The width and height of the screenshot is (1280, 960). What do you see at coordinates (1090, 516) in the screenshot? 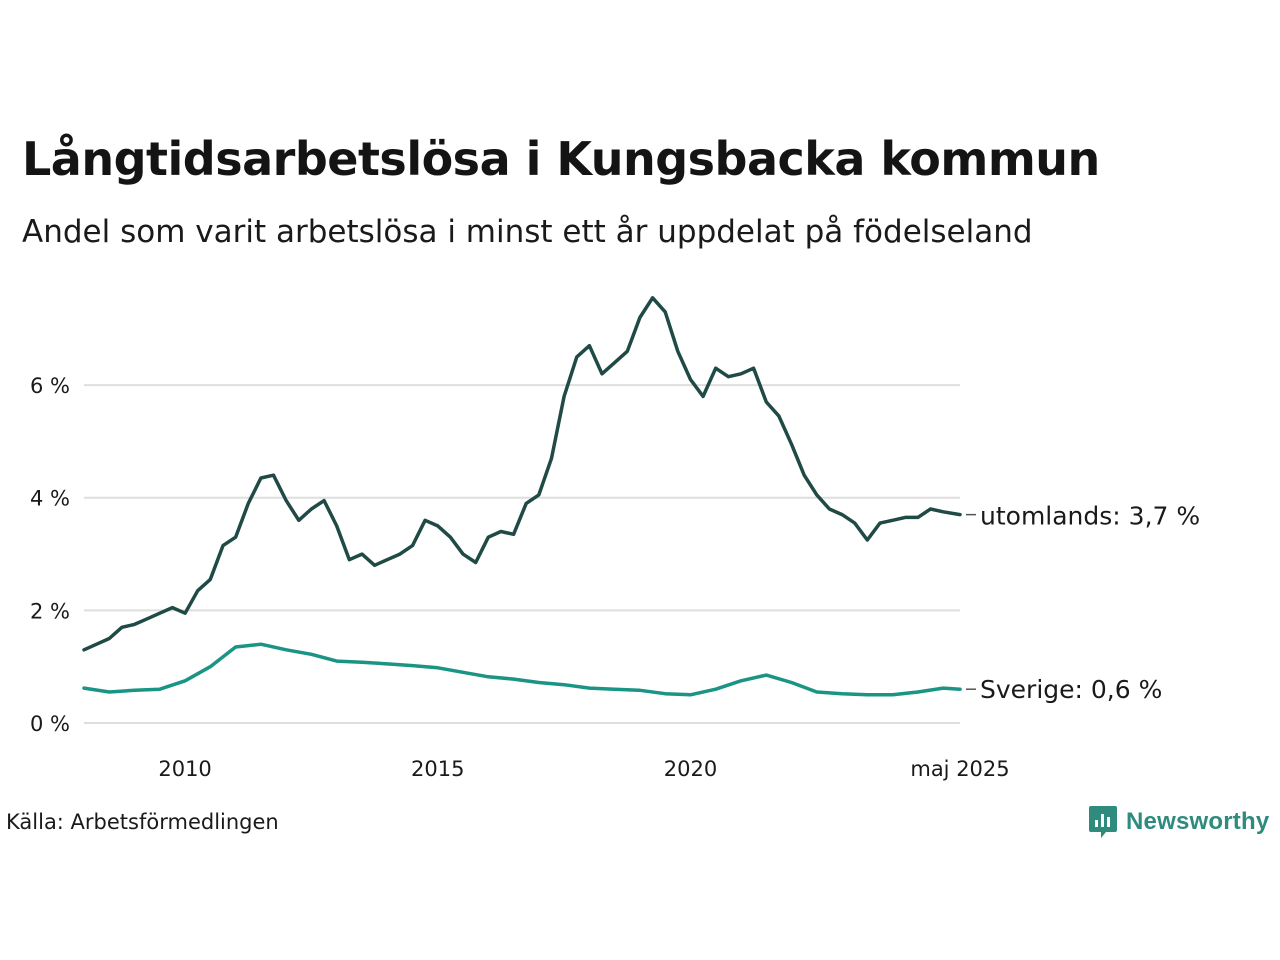
I see `series-end-label: utomlands: 3,7 %` at bounding box center [1090, 516].